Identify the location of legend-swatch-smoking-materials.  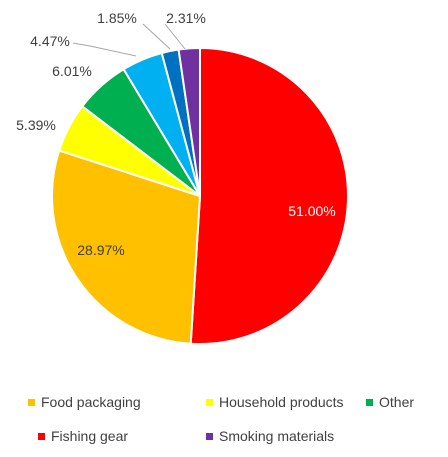
(209, 436).